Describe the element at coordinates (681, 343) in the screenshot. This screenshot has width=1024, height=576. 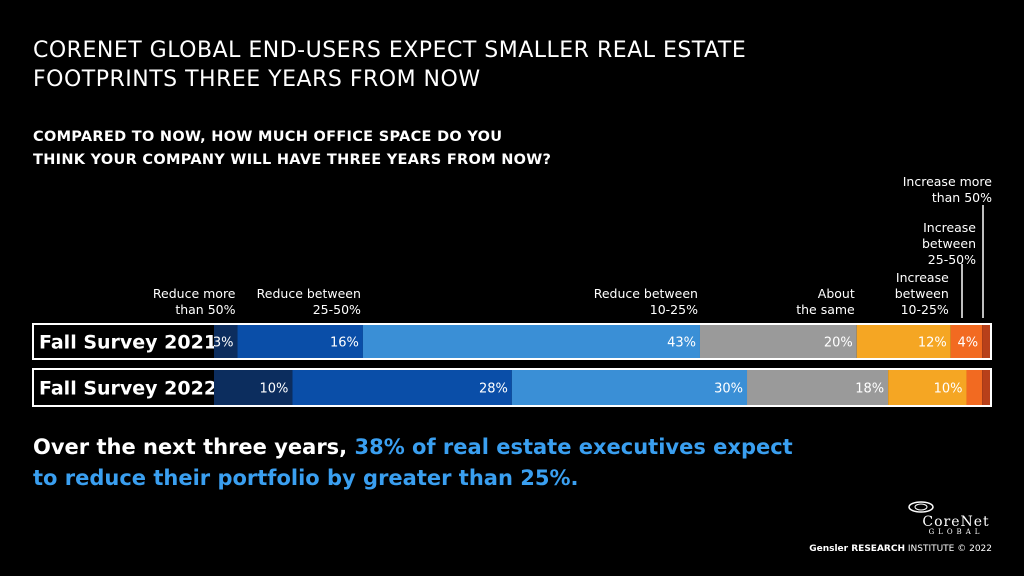
I see `data-label: 43%` at that location.